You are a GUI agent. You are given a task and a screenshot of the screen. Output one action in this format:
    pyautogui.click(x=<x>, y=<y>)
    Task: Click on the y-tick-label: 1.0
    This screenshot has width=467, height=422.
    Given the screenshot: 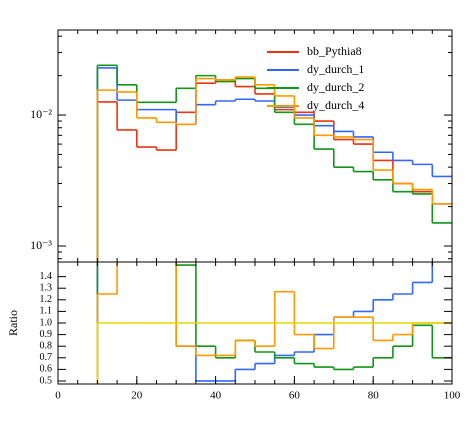 What is the action you would take?
    pyautogui.click(x=46, y=322)
    